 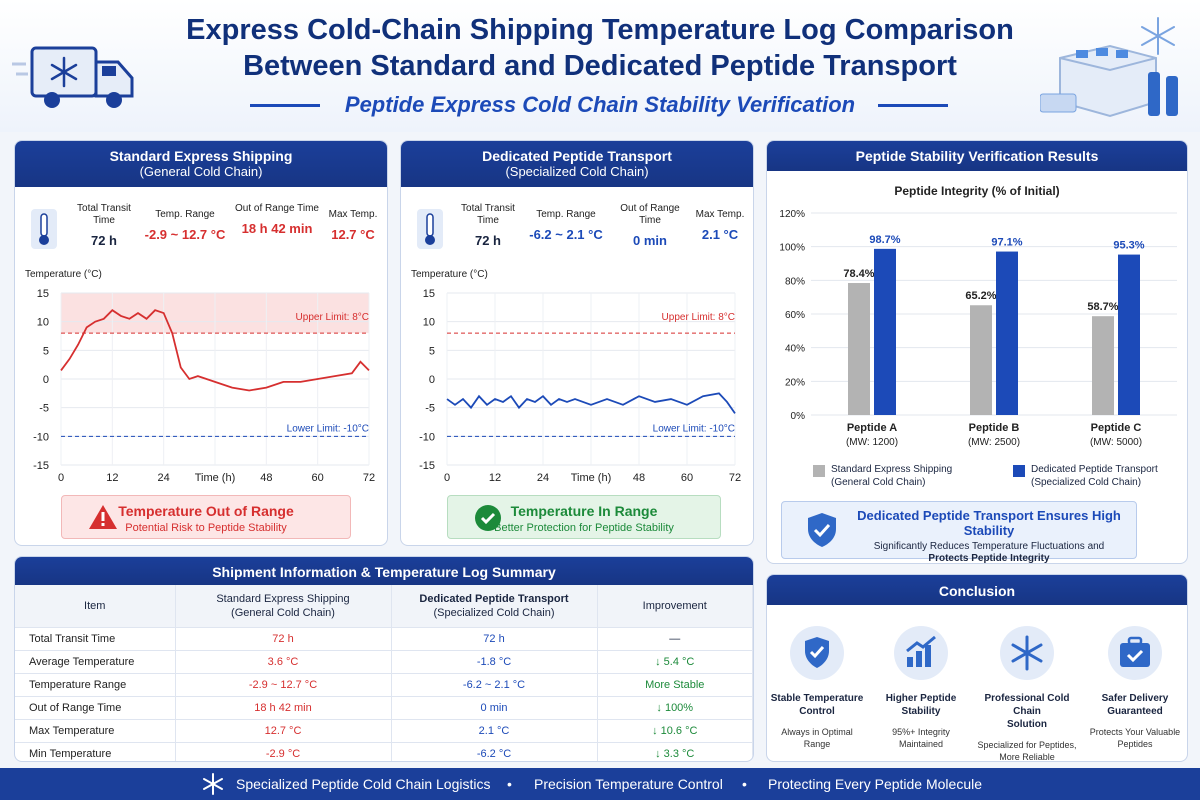 What do you see at coordinates (103, 517) in the screenshot?
I see `warning-icon` at bounding box center [103, 517].